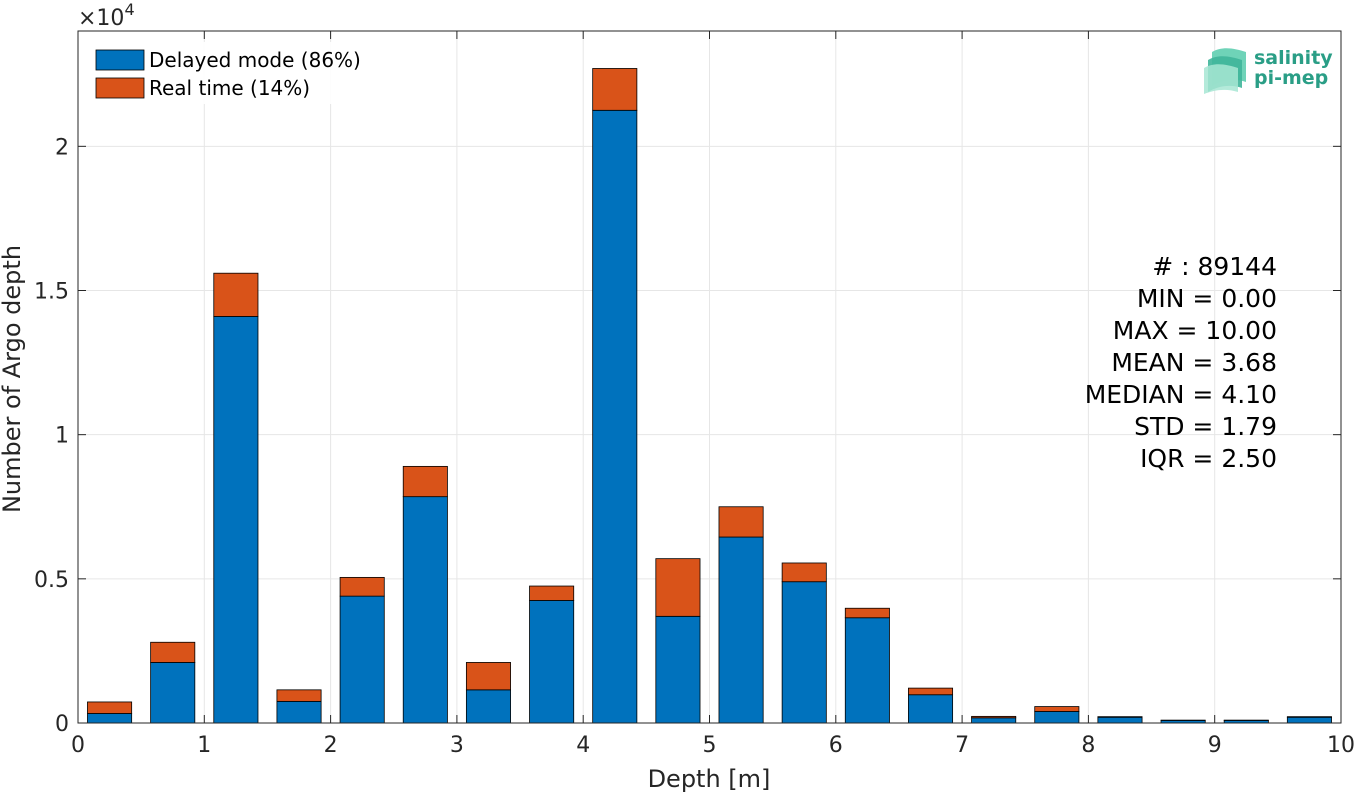 The image size is (1355, 794). I want to click on legend-label-delayed: Delayed mode (86%), so click(255, 60).